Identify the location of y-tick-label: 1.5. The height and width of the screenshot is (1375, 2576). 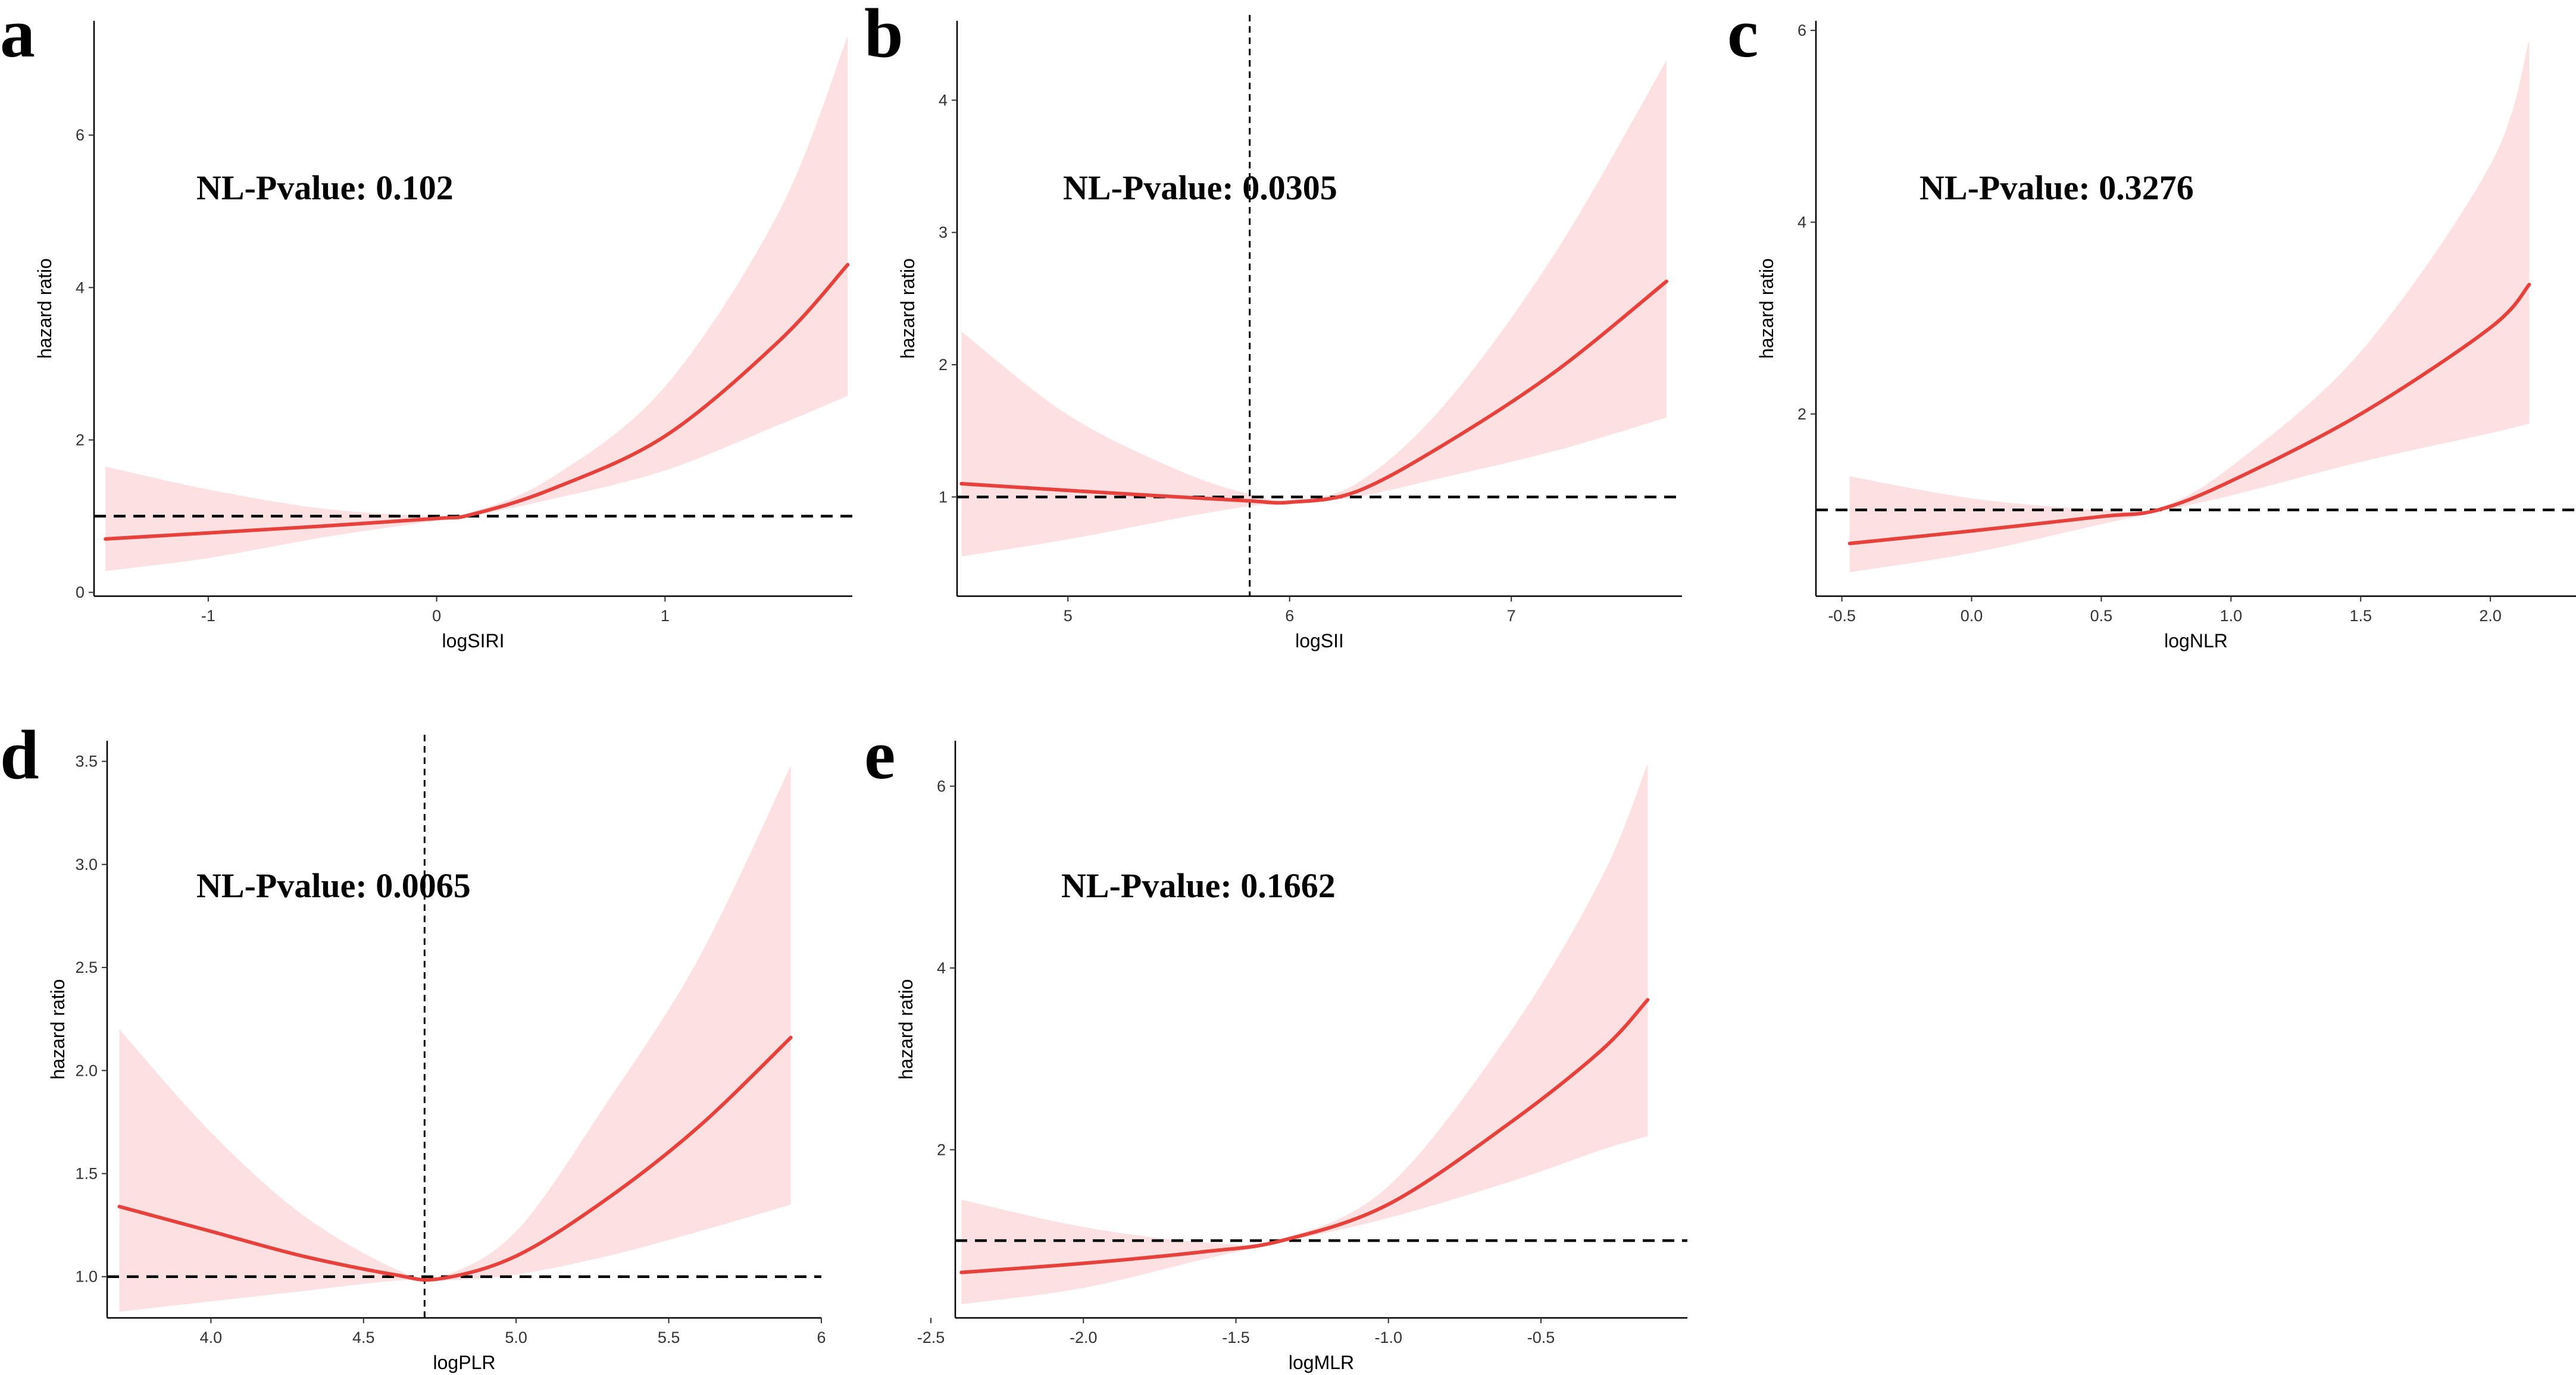
(86, 1174).